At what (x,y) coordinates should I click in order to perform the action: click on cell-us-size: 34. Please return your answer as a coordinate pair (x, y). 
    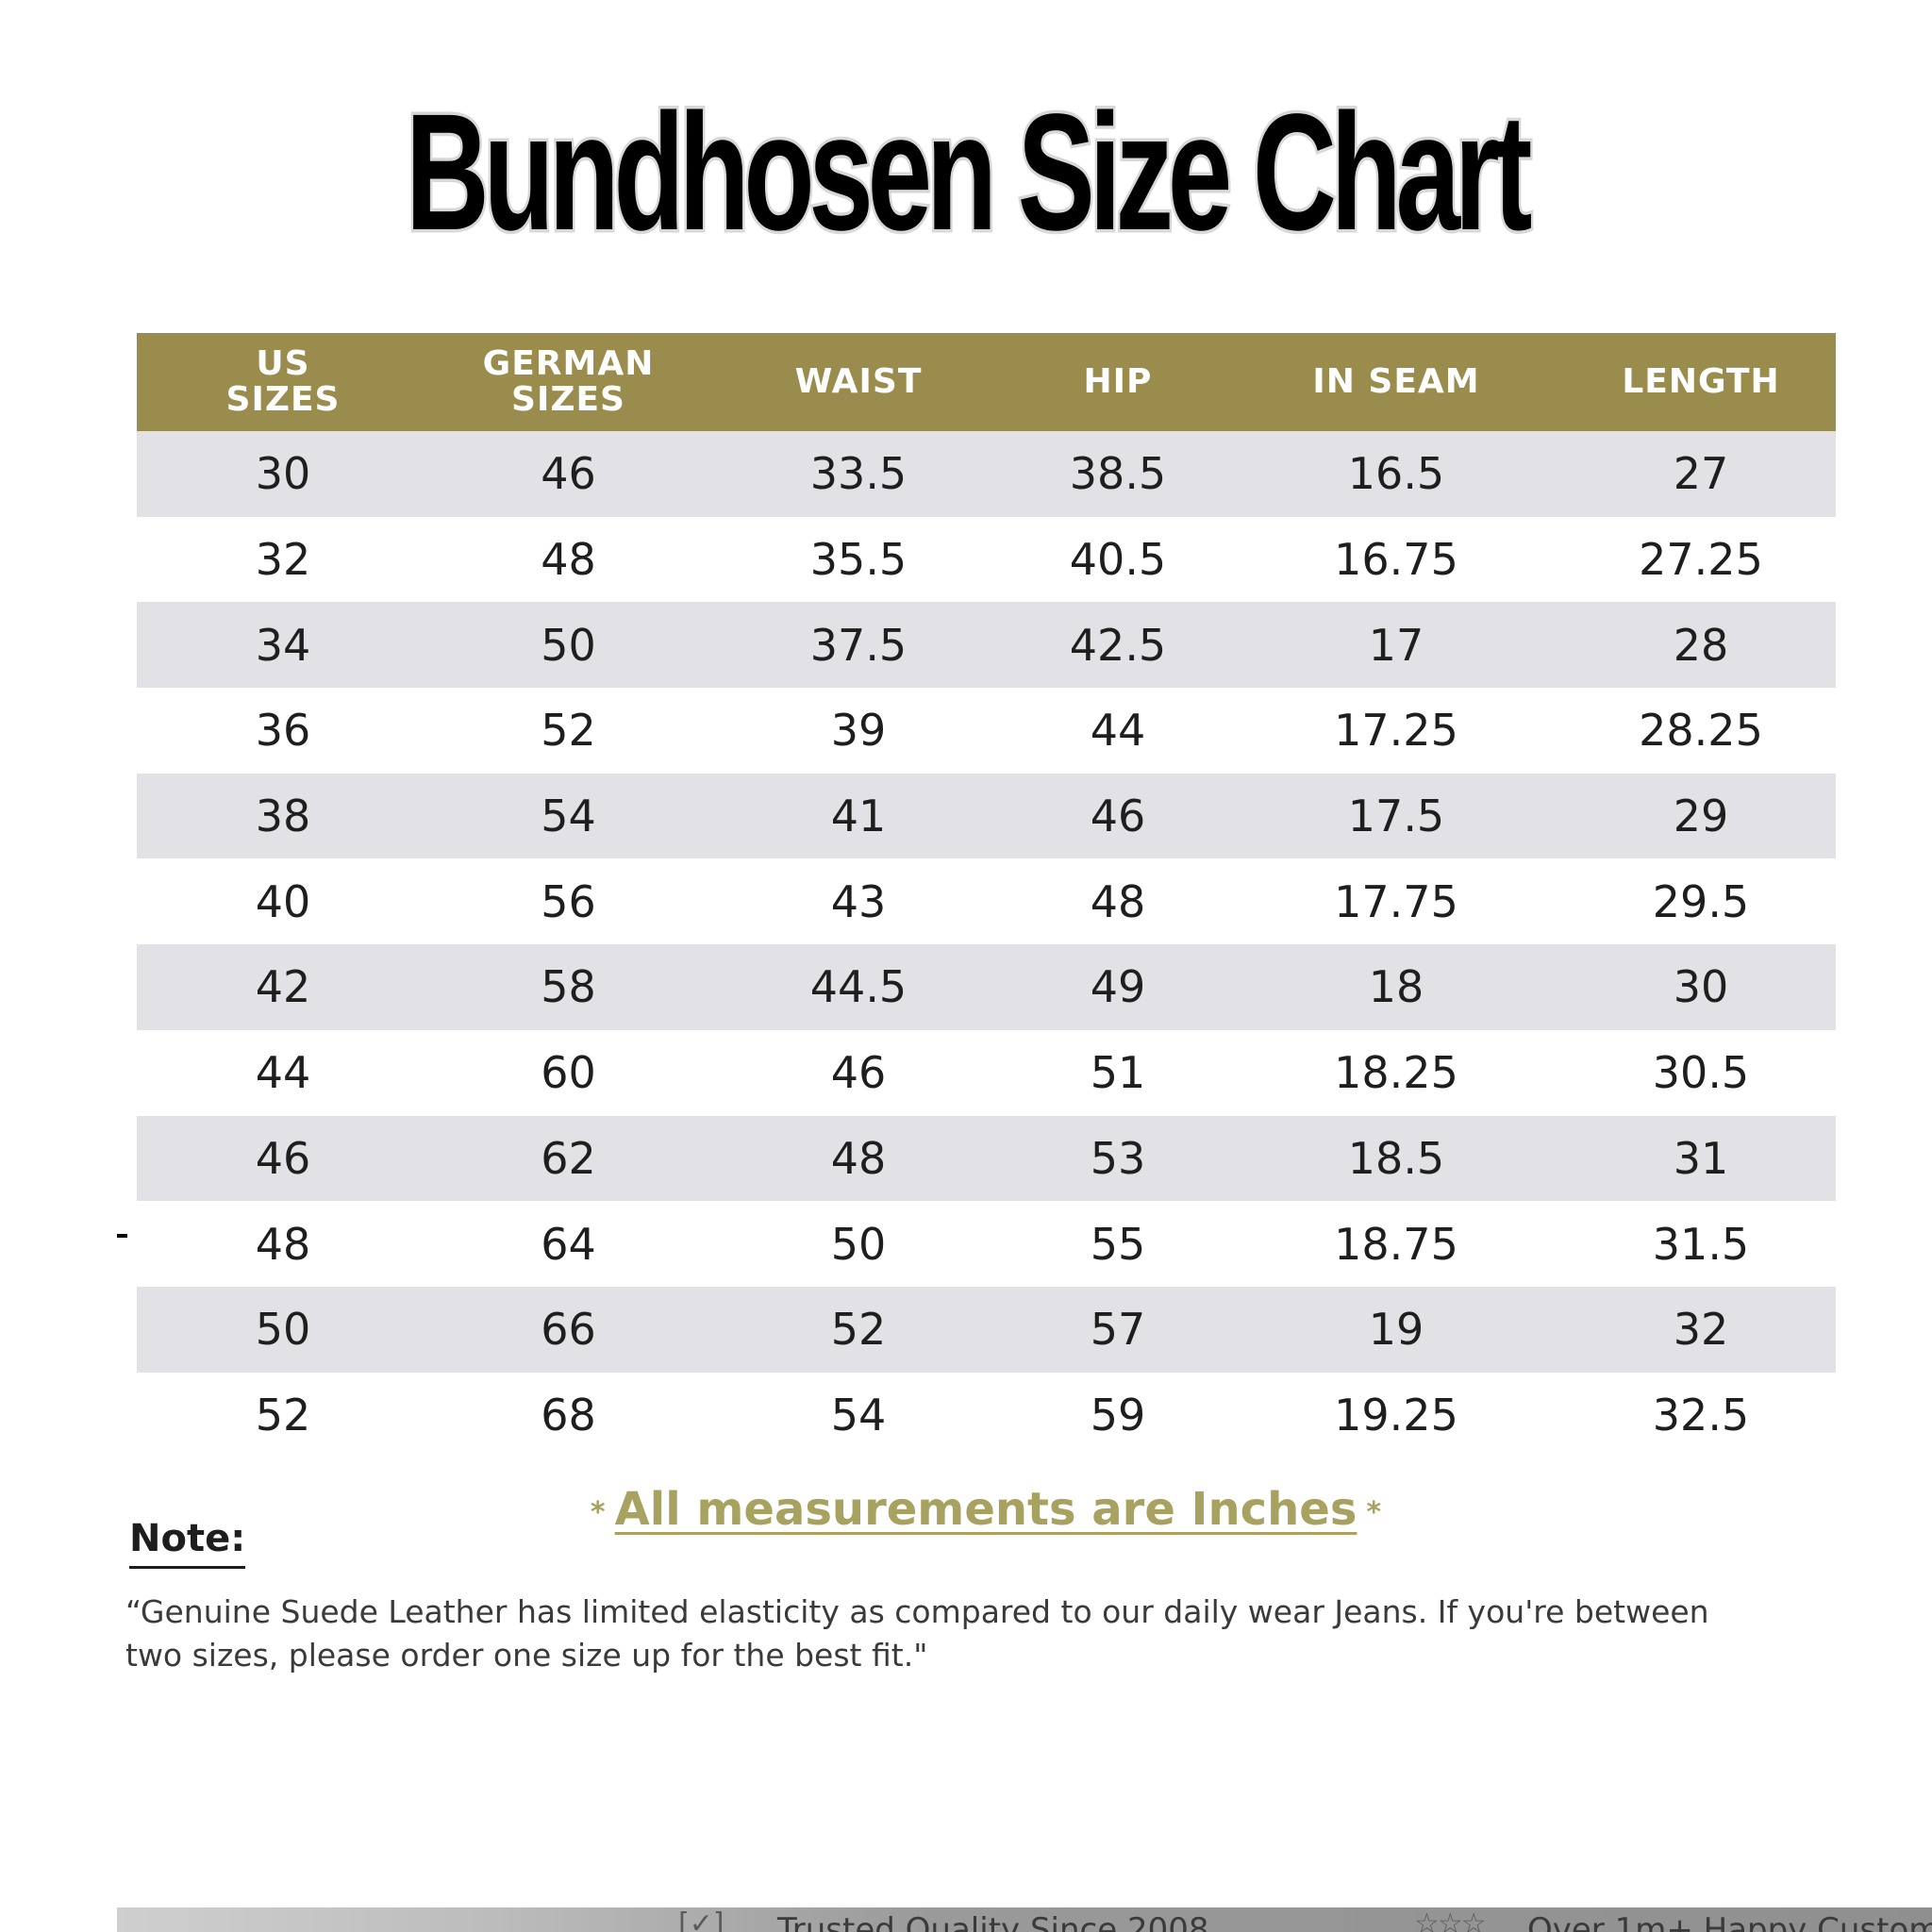
    Looking at the image, I should click on (283, 645).